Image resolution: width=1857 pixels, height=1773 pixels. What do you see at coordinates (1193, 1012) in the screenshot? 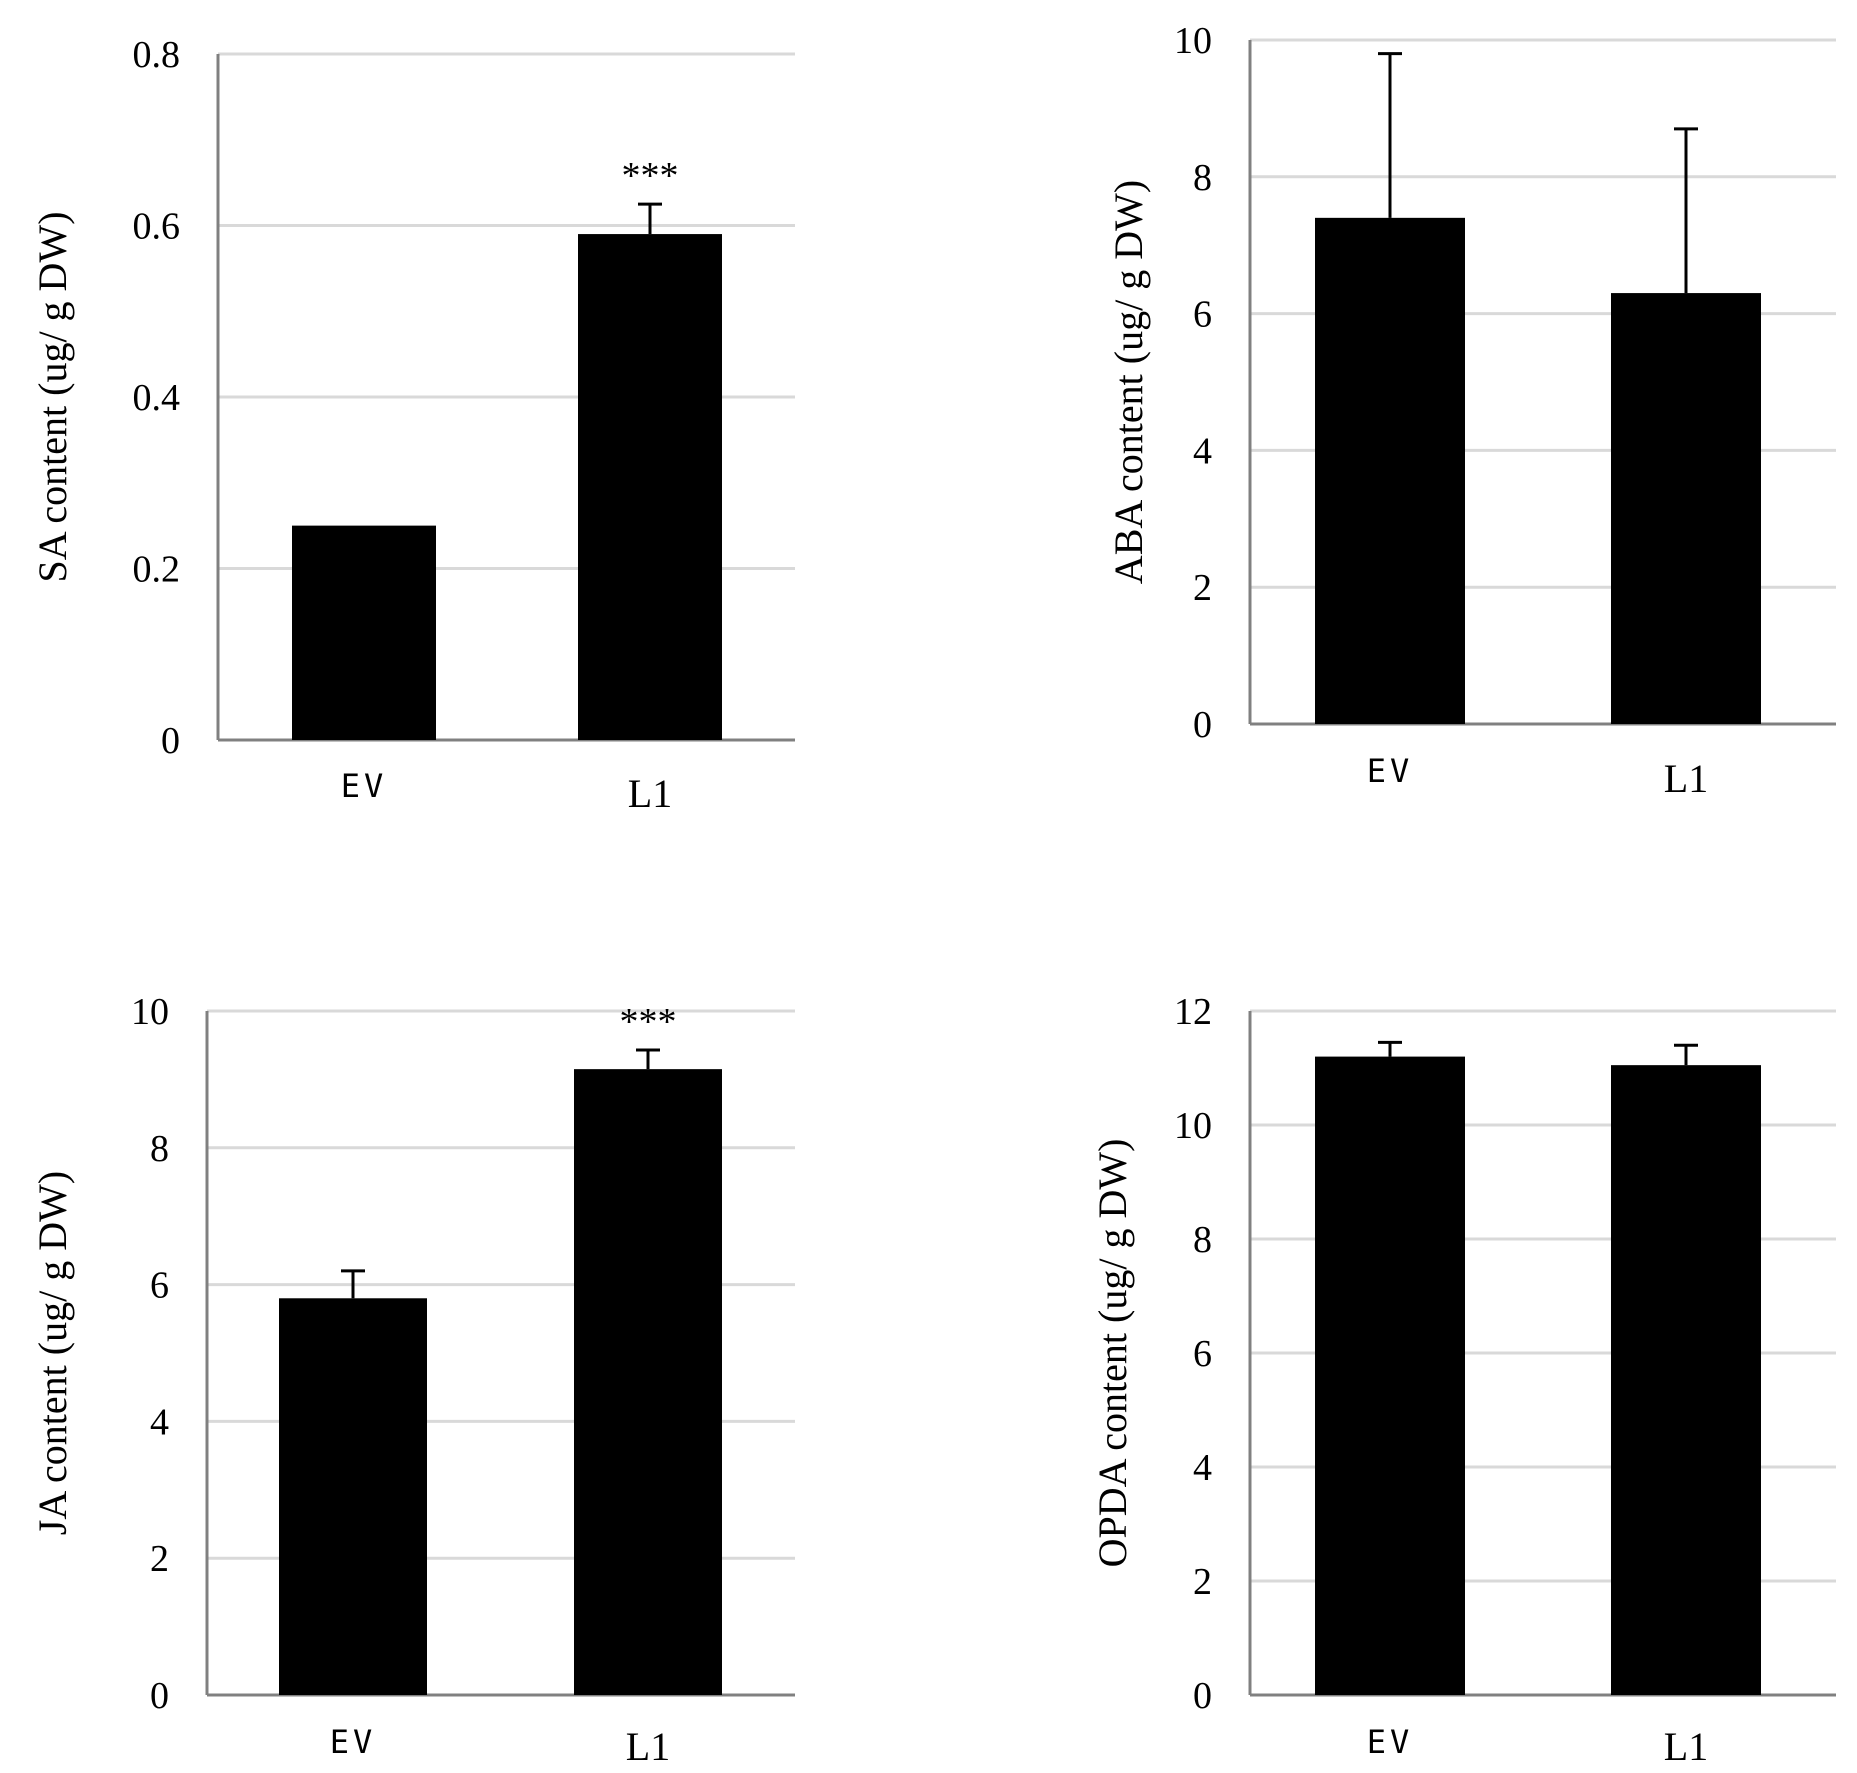
I see `y-tick-label: 12` at bounding box center [1193, 1012].